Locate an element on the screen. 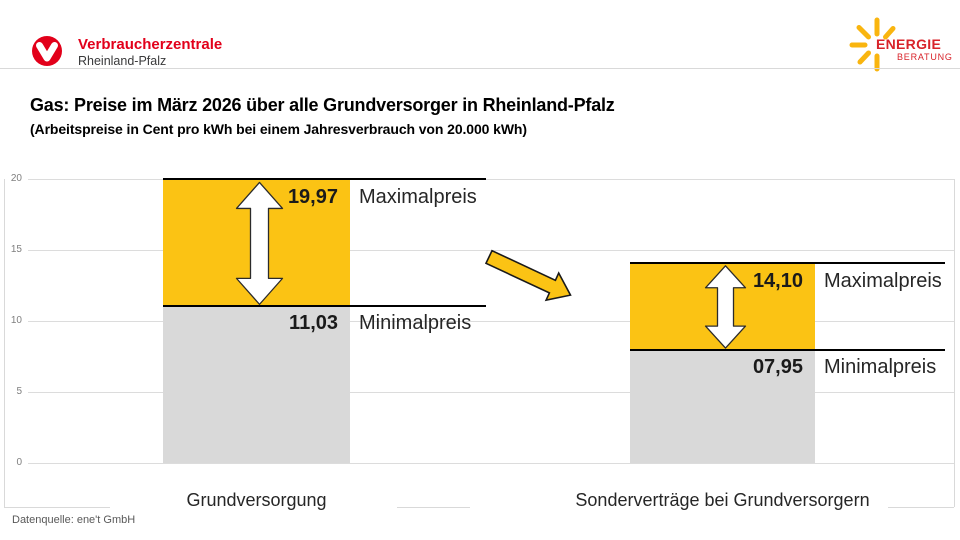 This screenshot has width=960, height=540. y-axis-tick: 10 is located at coordinates (16, 320).